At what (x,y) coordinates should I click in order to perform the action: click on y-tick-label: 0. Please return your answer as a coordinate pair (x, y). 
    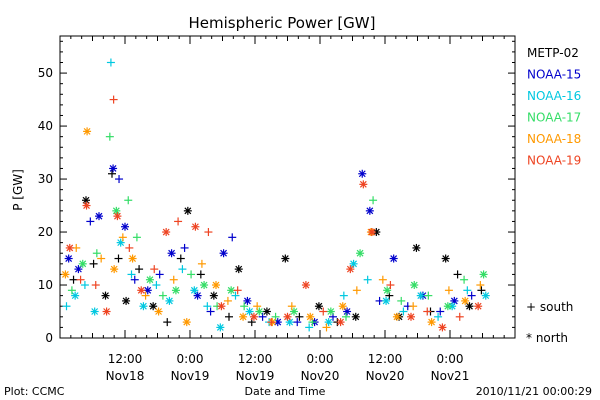
    Looking at the image, I should click on (49, 338).